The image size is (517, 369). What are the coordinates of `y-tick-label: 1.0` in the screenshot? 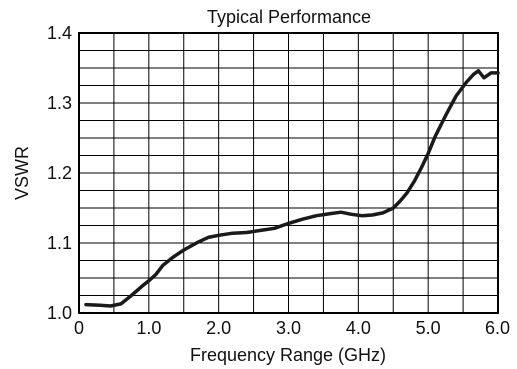 It's located at (59, 313).